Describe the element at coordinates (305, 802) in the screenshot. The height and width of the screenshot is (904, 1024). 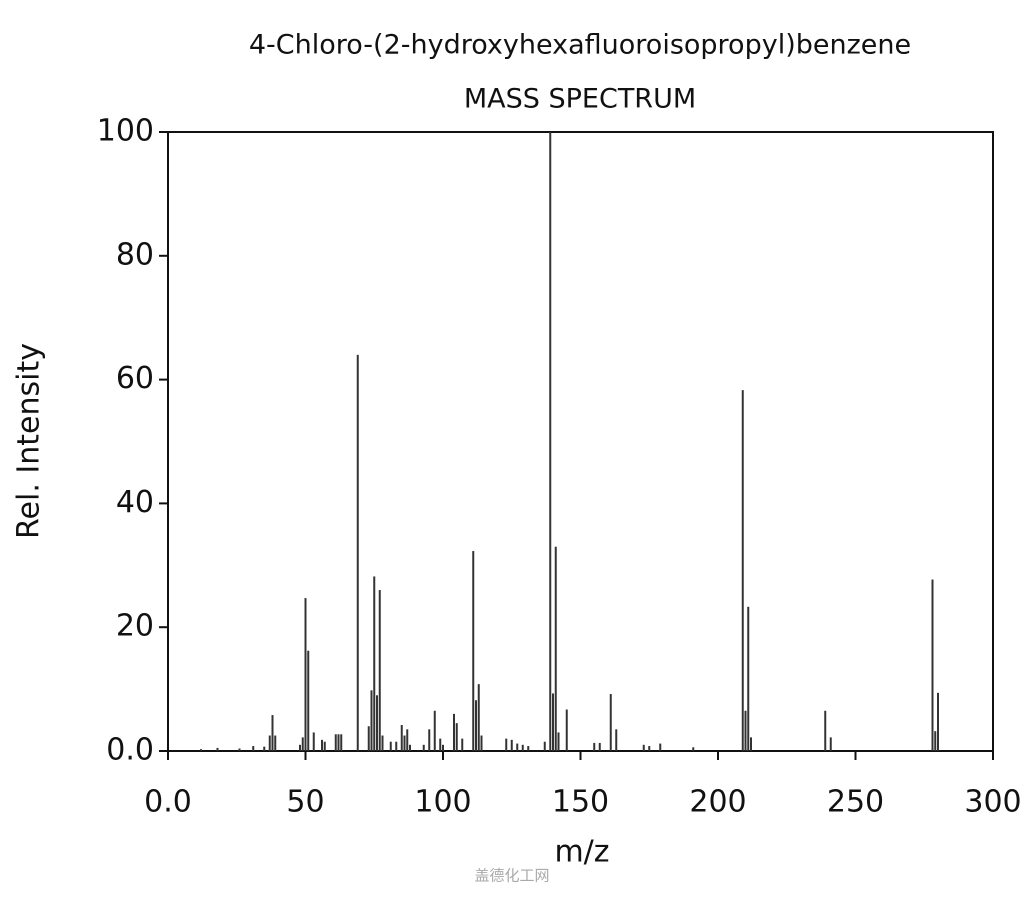
I see `x-tick-label: 50` at that location.